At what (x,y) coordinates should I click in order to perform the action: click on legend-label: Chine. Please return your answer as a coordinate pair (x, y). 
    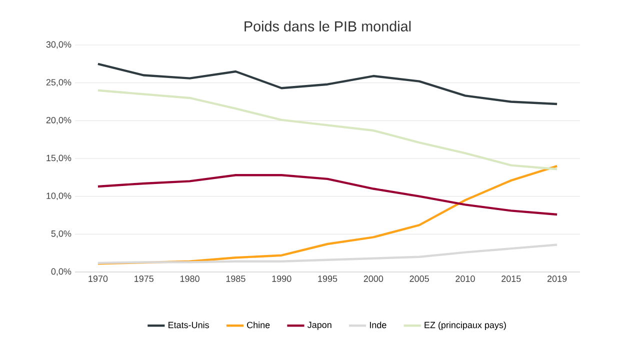
    Looking at the image, I should click on (258, 325).